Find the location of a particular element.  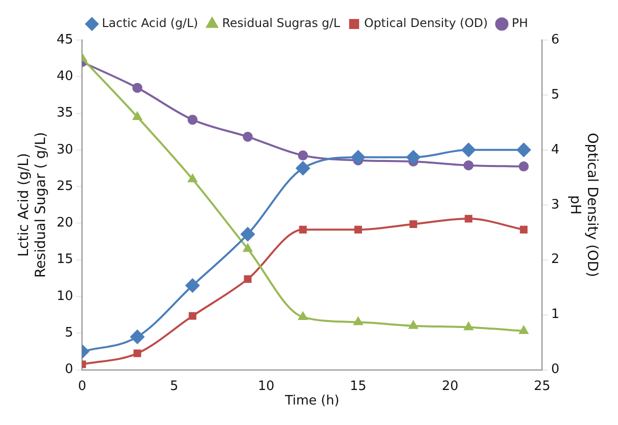

y-axis-title: Lctic Acid (g/L) Residual Sugar ( g/L) is located at coordinates (32, 205).